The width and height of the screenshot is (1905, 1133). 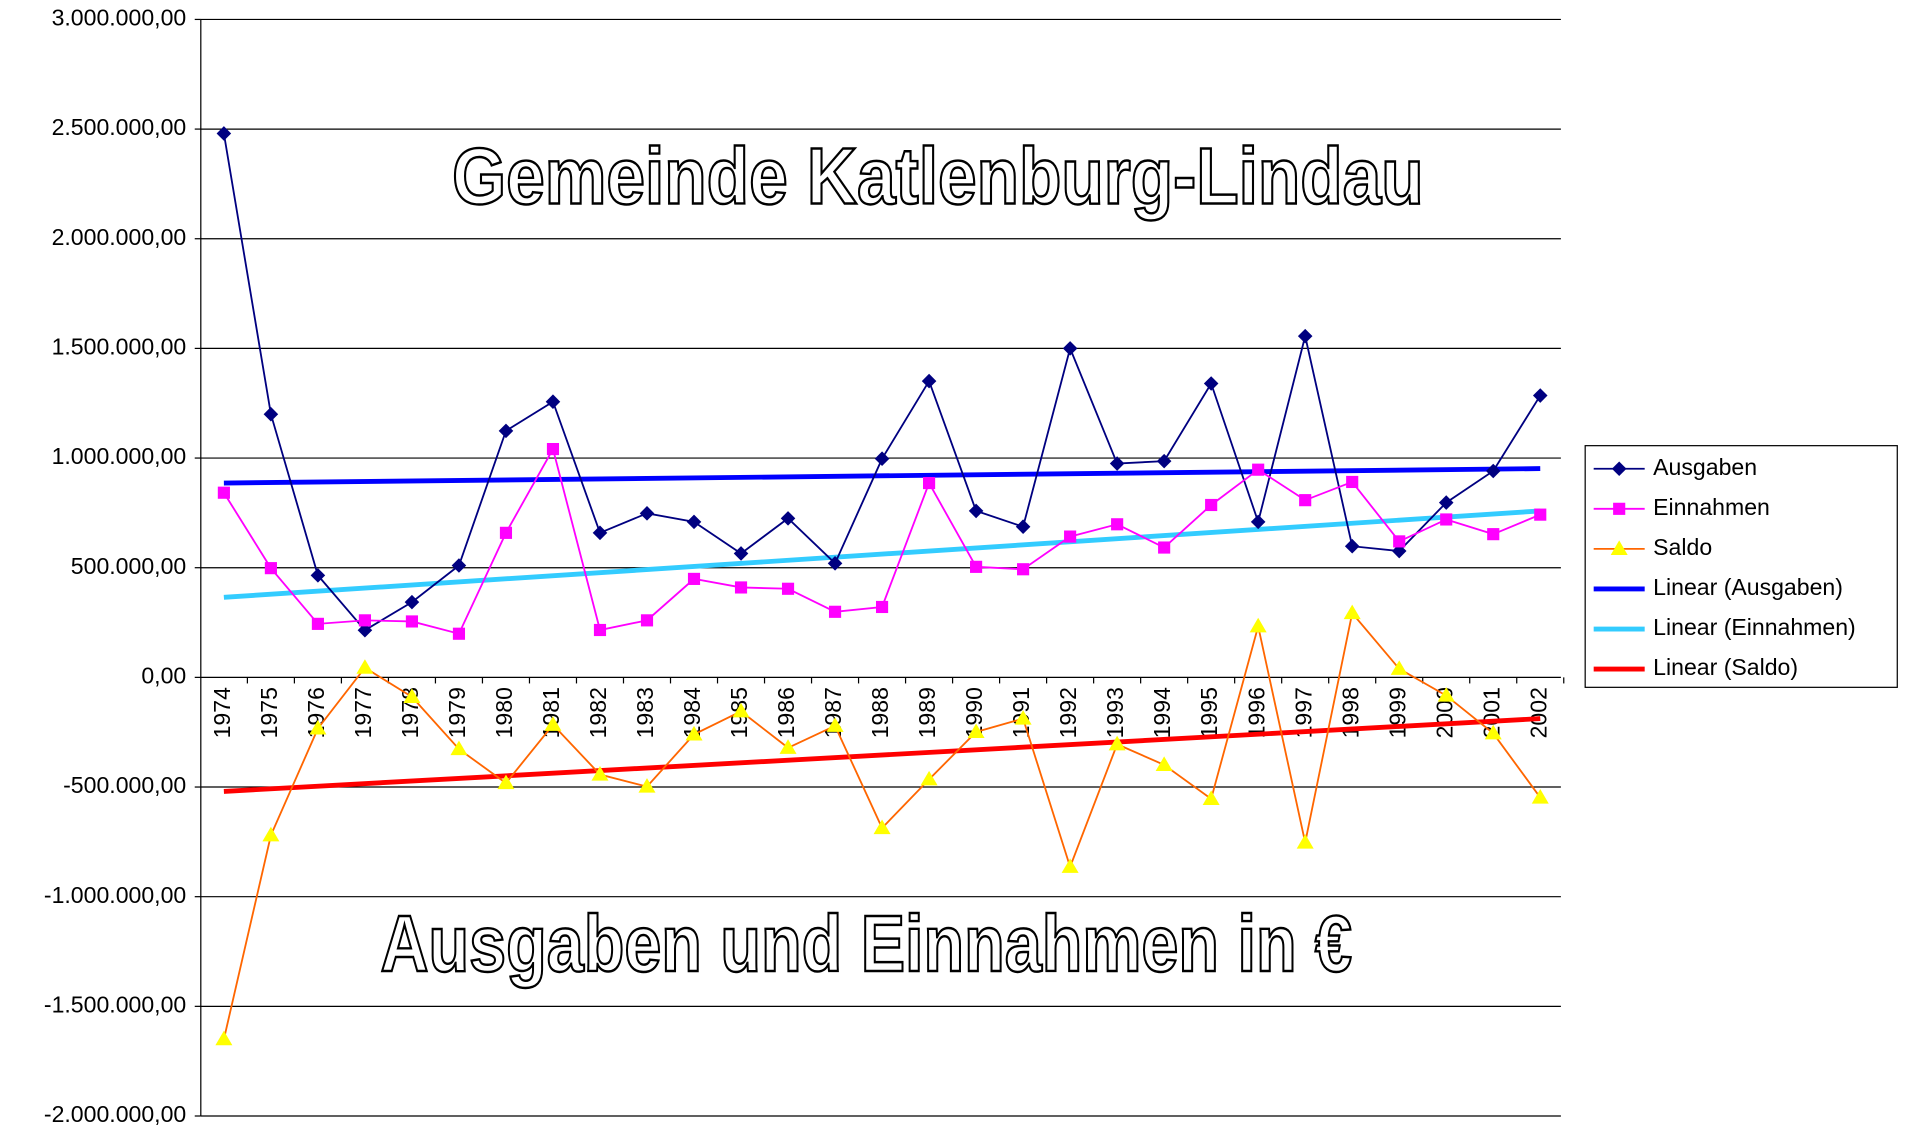 I want to click on x-tick-label: 1995, so click(x=1209, y=712).